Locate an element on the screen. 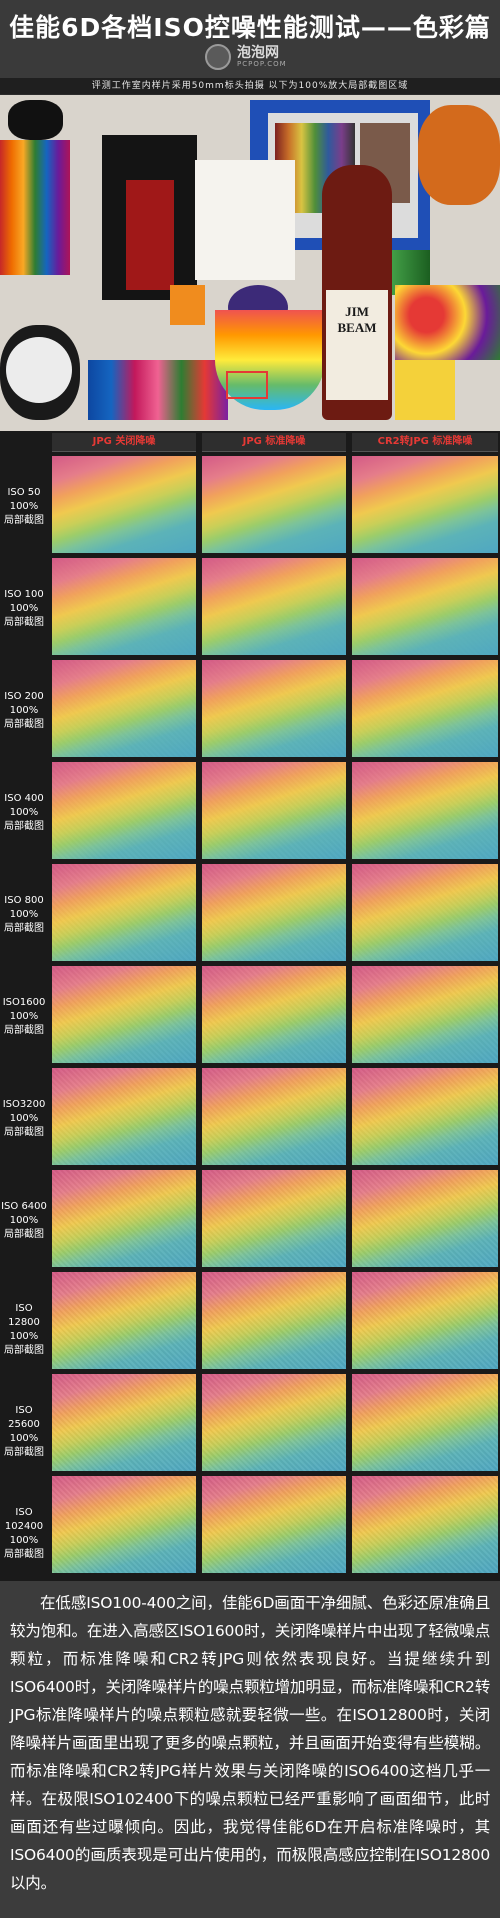  iso-row-iso: ISO3200 is located at coordinates (24, 1104).